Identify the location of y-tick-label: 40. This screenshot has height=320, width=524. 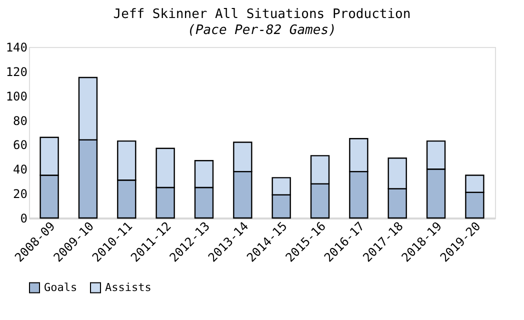
(20, 169).